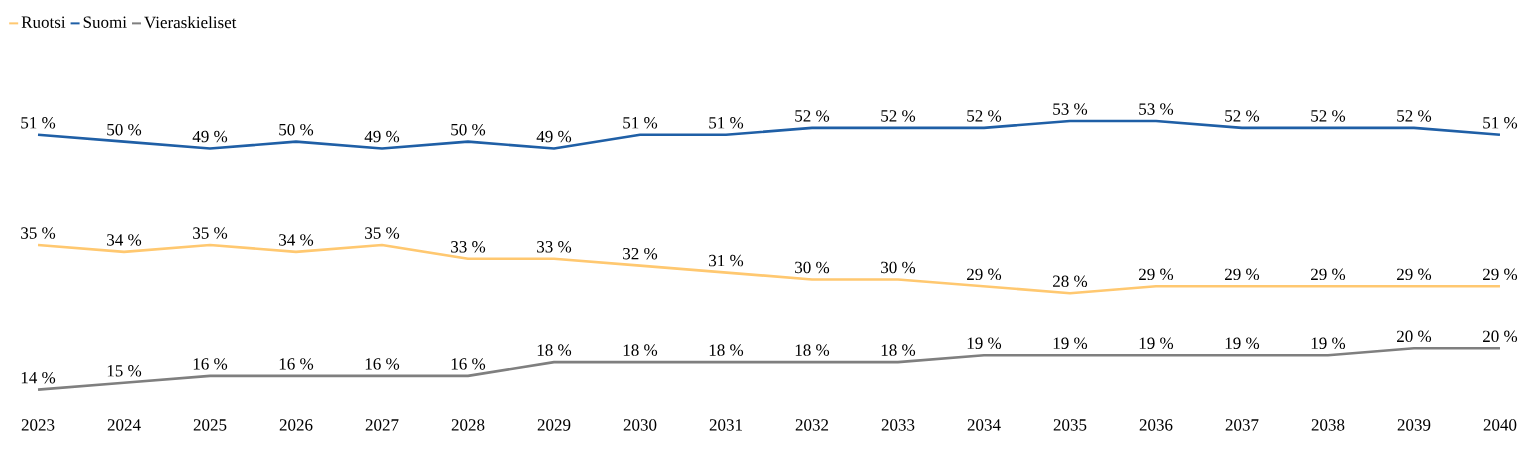  I want to click on x-tick-label: 2036, so click(1156, 425).